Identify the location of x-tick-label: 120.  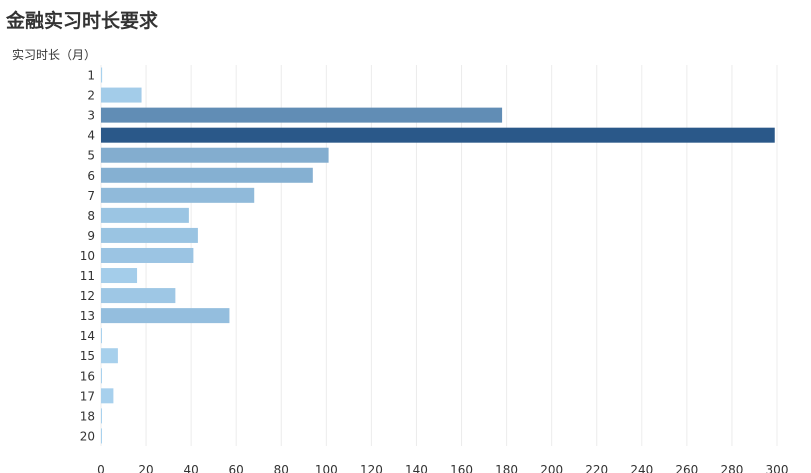
(371, 468).